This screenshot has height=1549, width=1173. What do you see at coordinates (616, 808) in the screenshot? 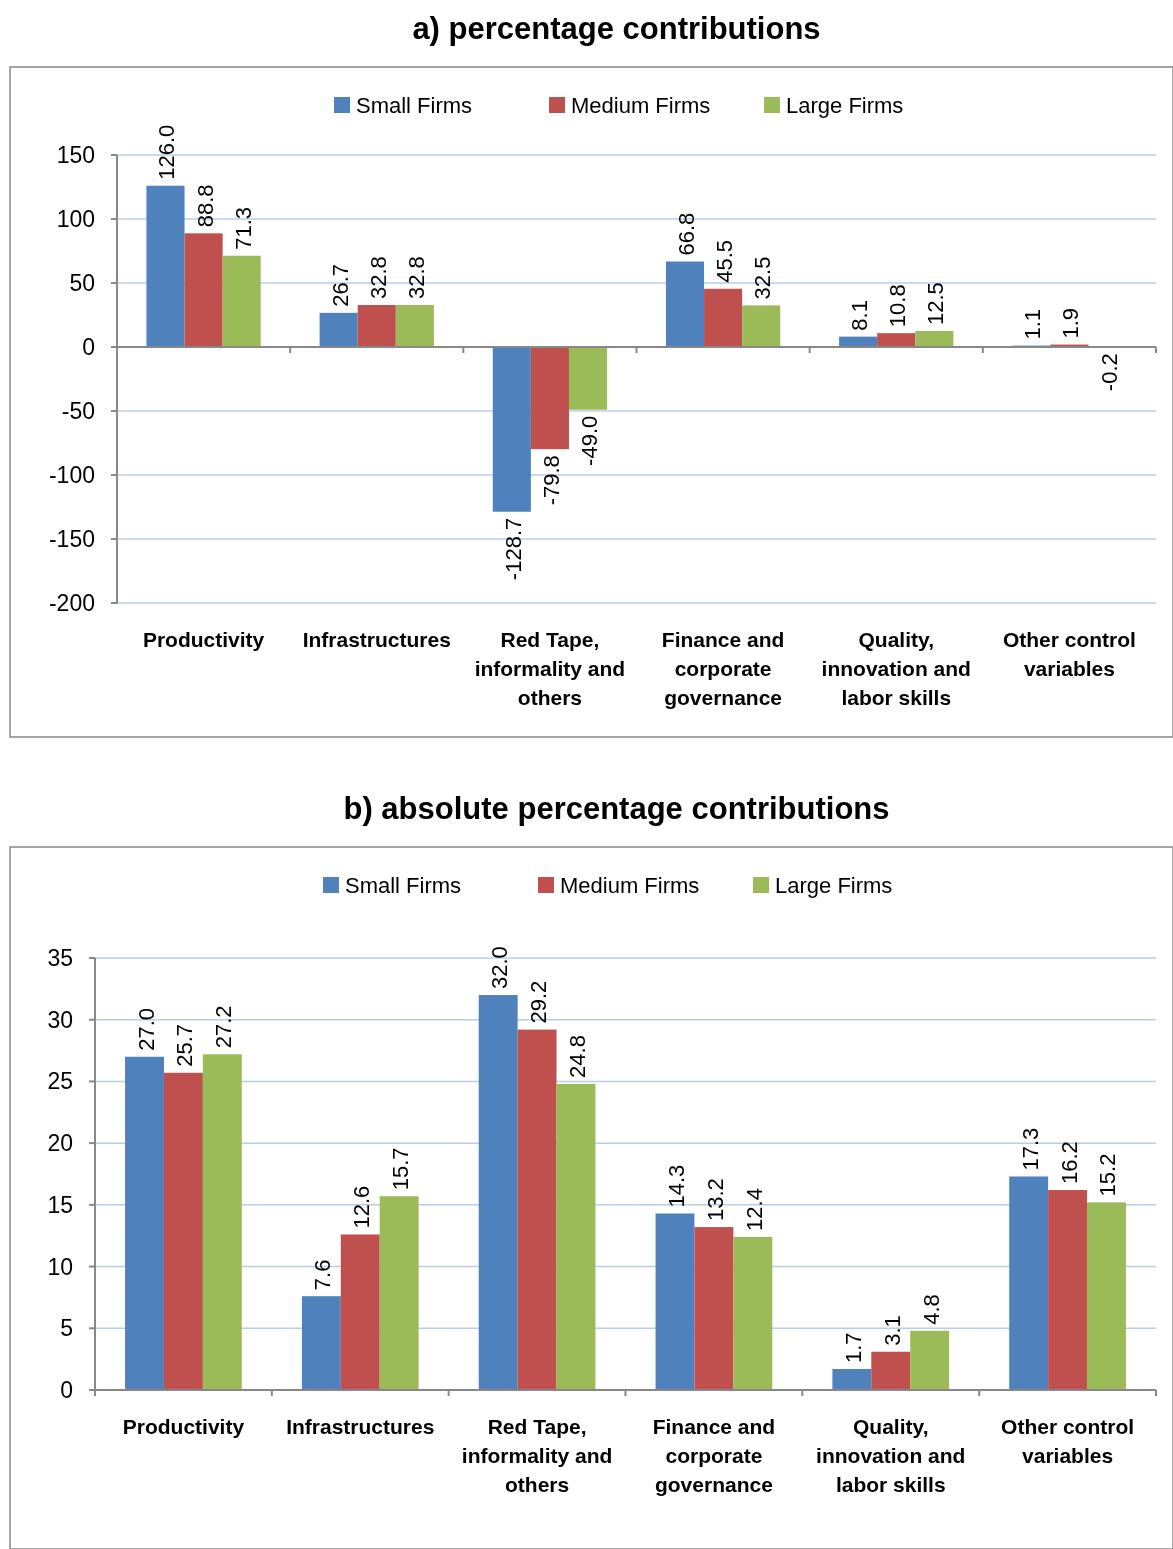
I see `chart-title: b) absolute percentage contributions` at bounding box center [616, 808].